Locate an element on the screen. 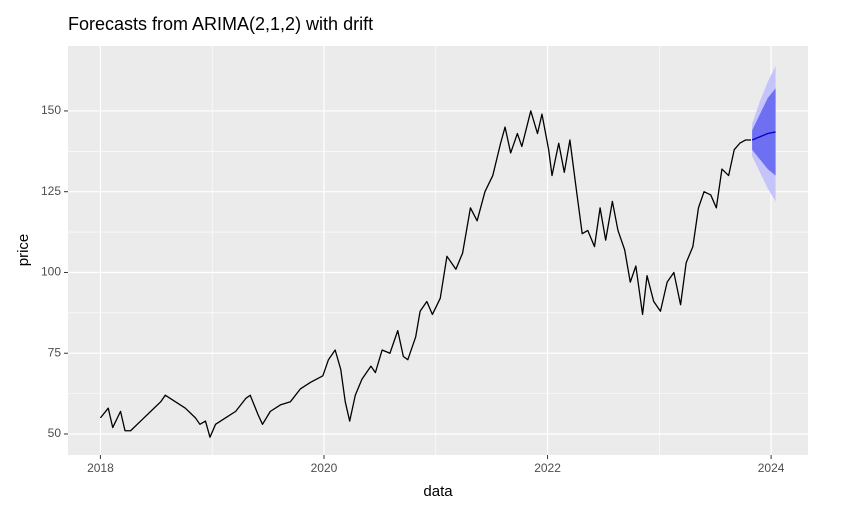 This screenshot has height=514, width=864. y-tick-label: 150 is located at coordinates (51, 110).